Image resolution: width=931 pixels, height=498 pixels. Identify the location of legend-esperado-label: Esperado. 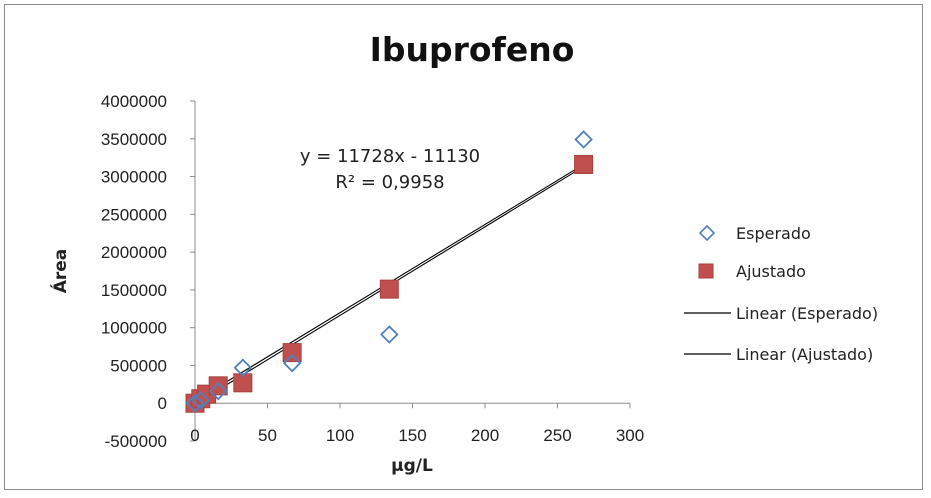
(773, 233).